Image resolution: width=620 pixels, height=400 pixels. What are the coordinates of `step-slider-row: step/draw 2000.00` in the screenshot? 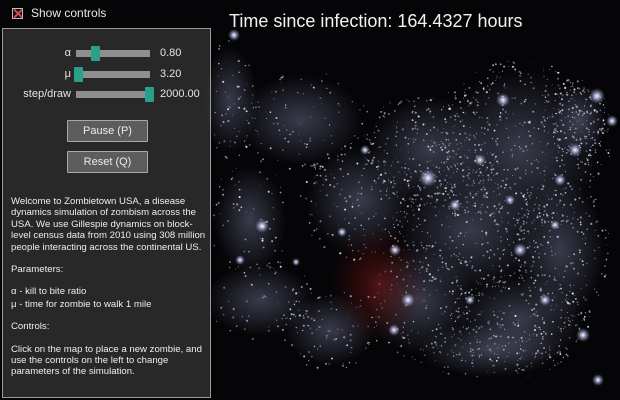 It's located at (107, 95).